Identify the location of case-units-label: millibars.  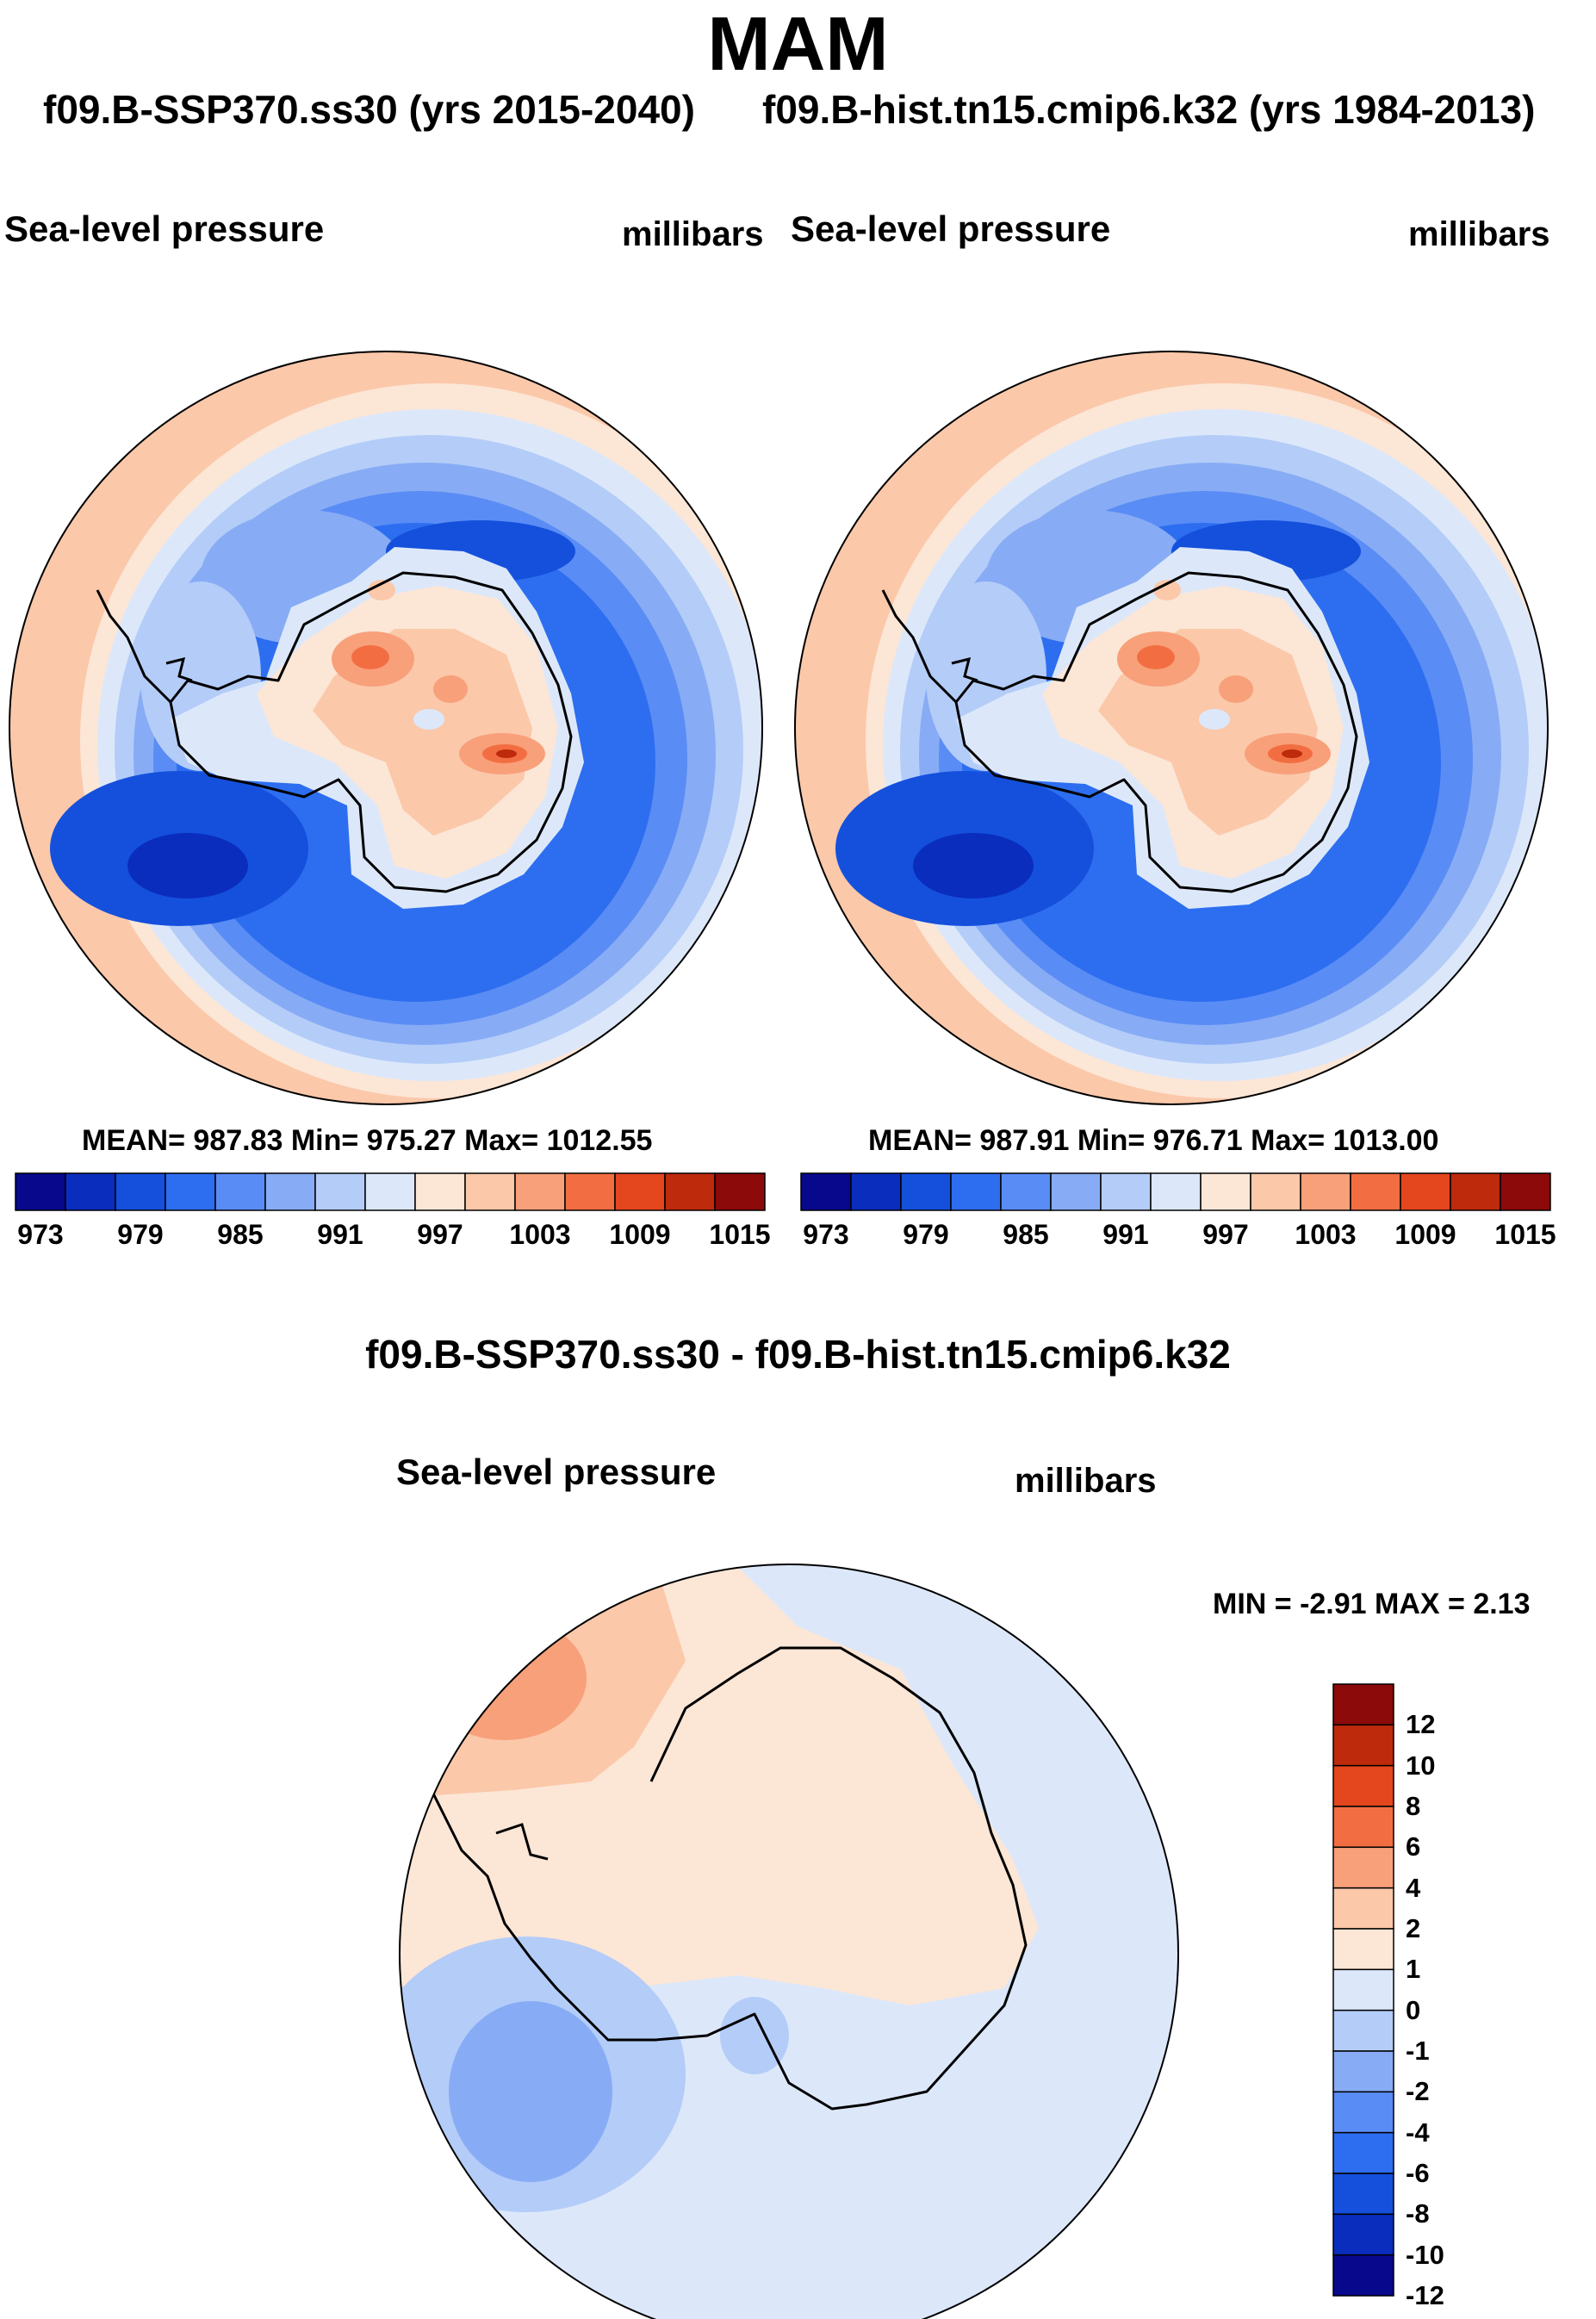
(693, 234).